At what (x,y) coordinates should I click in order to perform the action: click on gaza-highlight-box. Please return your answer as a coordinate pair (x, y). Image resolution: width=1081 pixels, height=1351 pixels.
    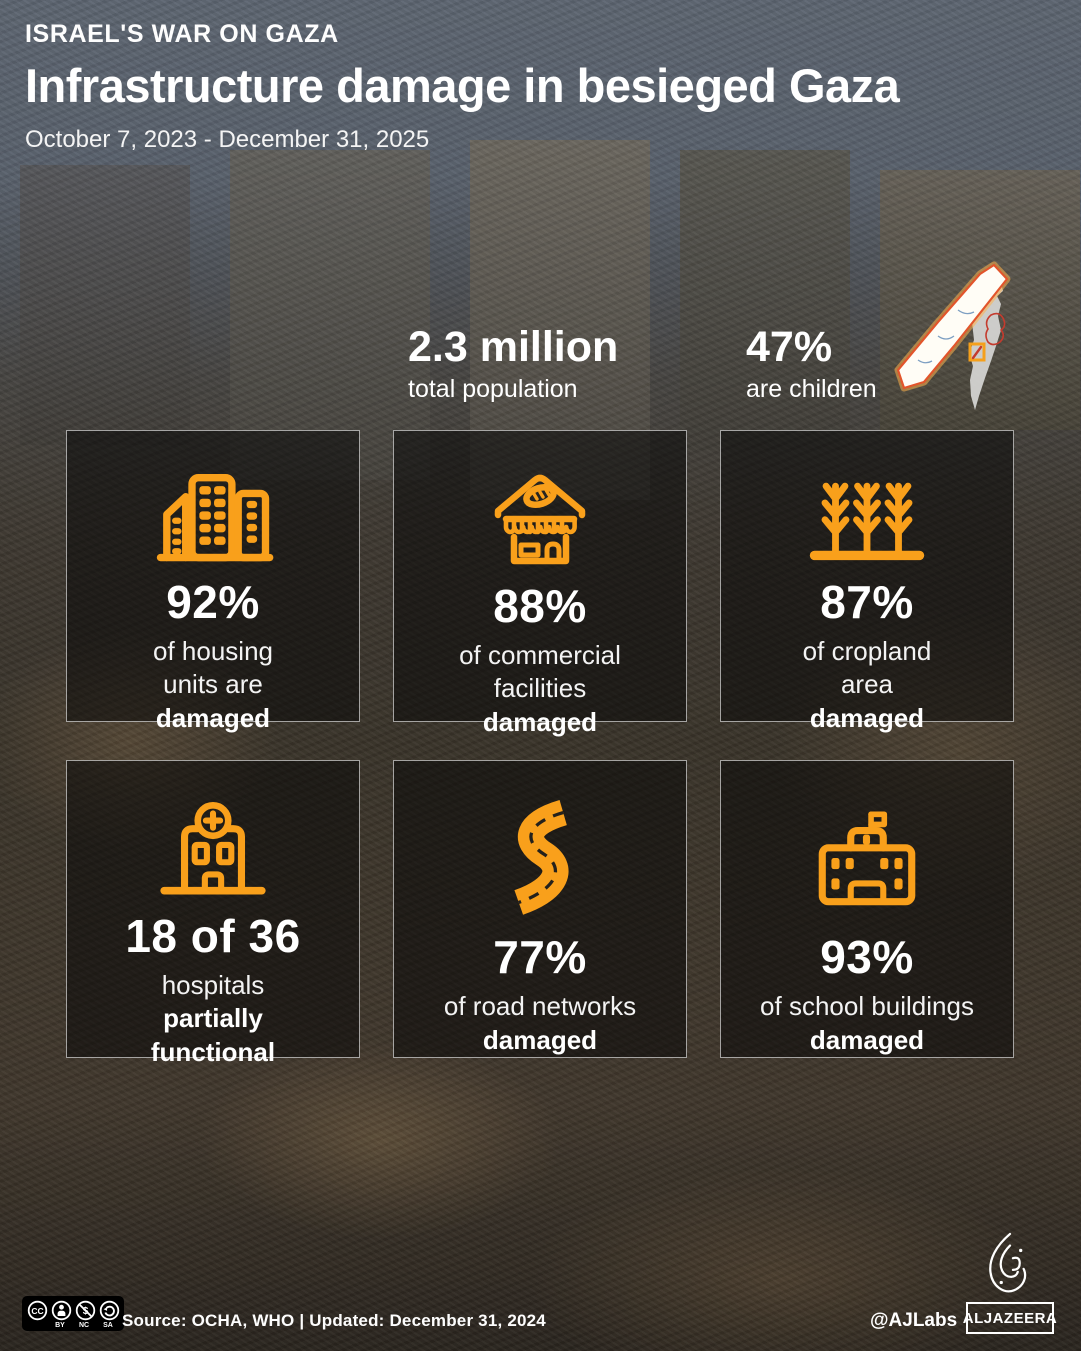
    Looking at the image, I should click on (977, 352).